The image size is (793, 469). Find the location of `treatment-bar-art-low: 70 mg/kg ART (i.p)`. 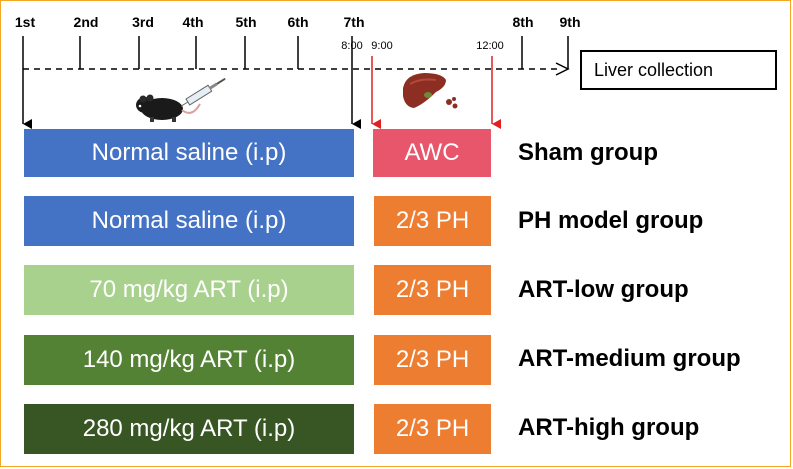

treatment-bar-art-low: 70 mg/kg ART (i.p) is located at coordinates (189, 290).